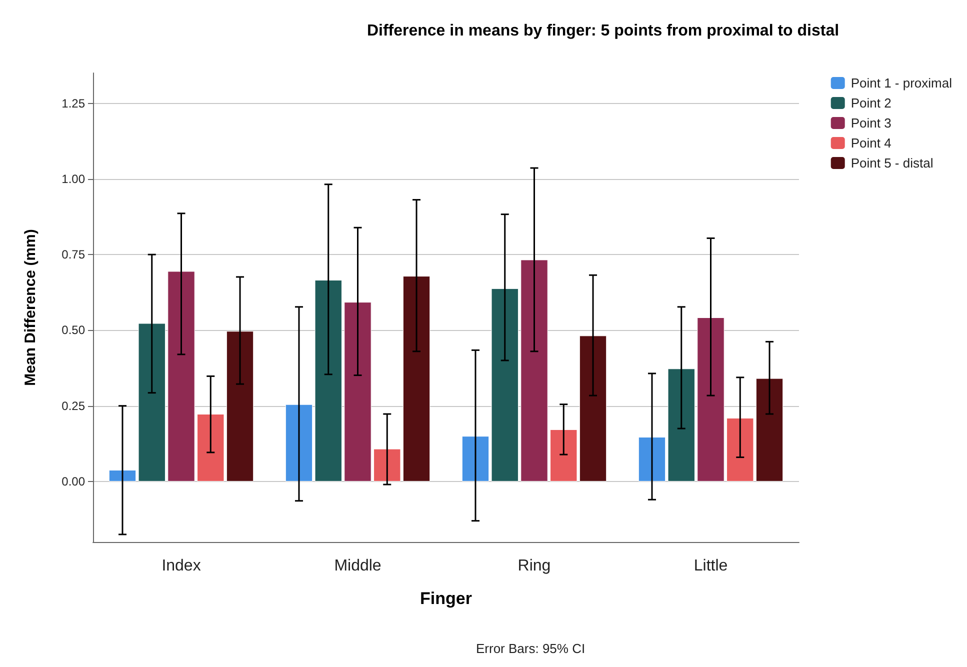  I want to click on y-tick-label: 1.25, so click(74, 103).